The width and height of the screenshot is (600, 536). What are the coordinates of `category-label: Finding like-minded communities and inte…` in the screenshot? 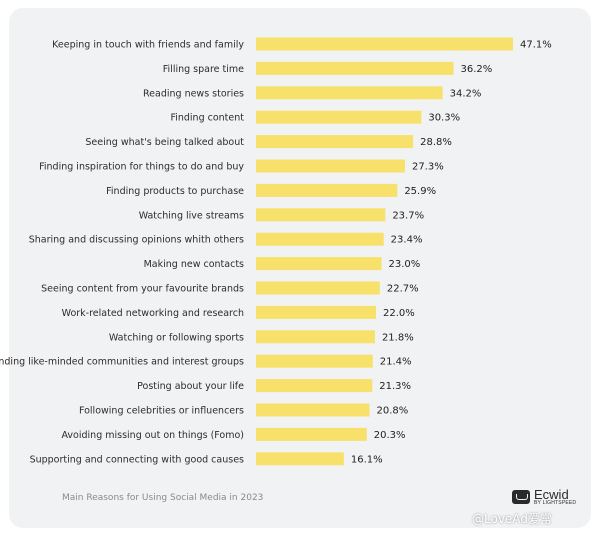 It's located at (122, 362).